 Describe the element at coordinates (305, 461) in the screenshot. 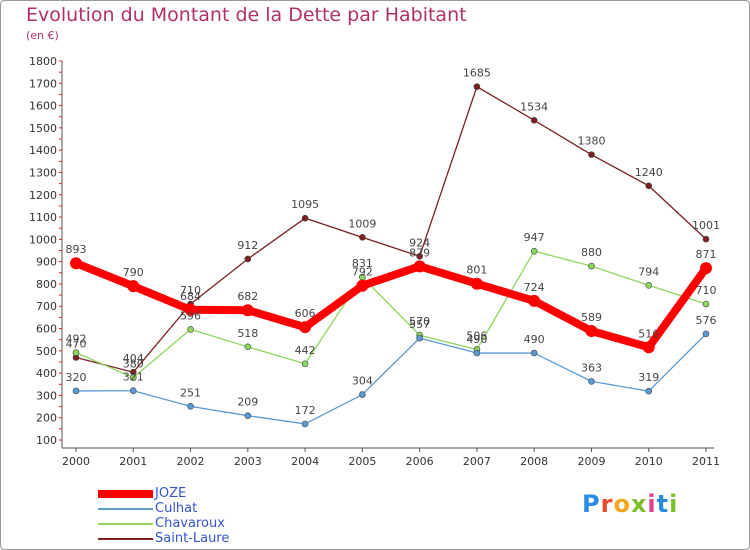

I see `x-tick-label: 2004` at that location.